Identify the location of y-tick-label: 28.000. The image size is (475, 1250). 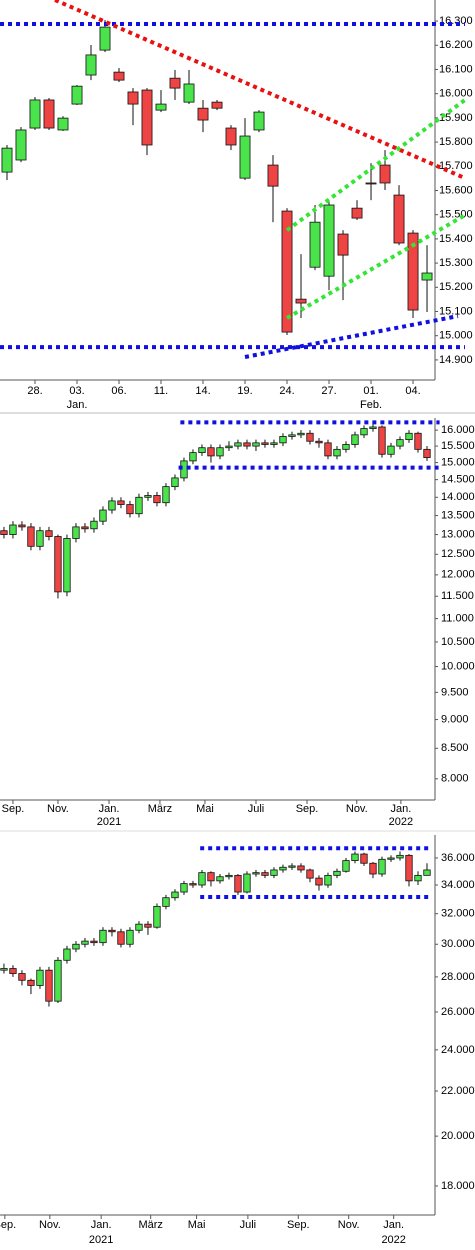
(458, 977).